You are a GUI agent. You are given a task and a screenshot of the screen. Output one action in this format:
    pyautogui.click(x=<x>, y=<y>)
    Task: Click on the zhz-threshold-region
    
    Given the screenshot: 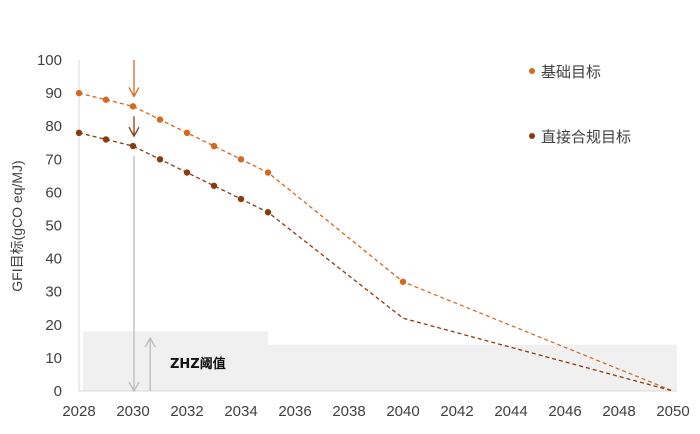 What is the action you would take?
    pyautogui.click(x=380, y=361)
    